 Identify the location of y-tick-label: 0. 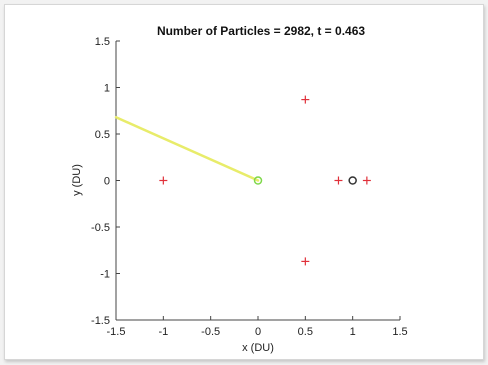
(107, 182).